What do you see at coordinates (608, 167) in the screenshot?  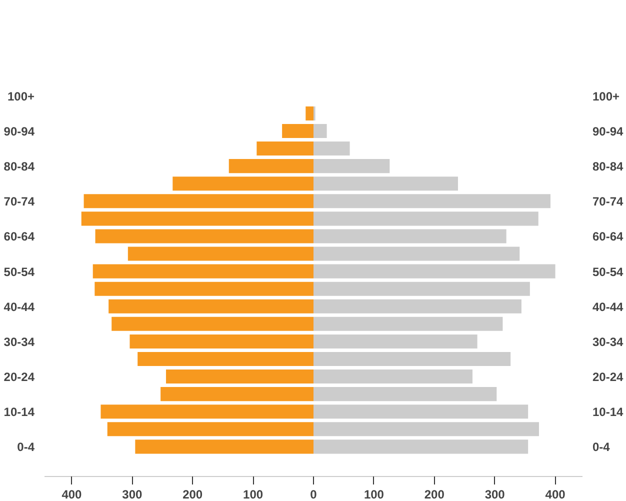 I see `category-label: 80-84` at bounding box center [608, 167].